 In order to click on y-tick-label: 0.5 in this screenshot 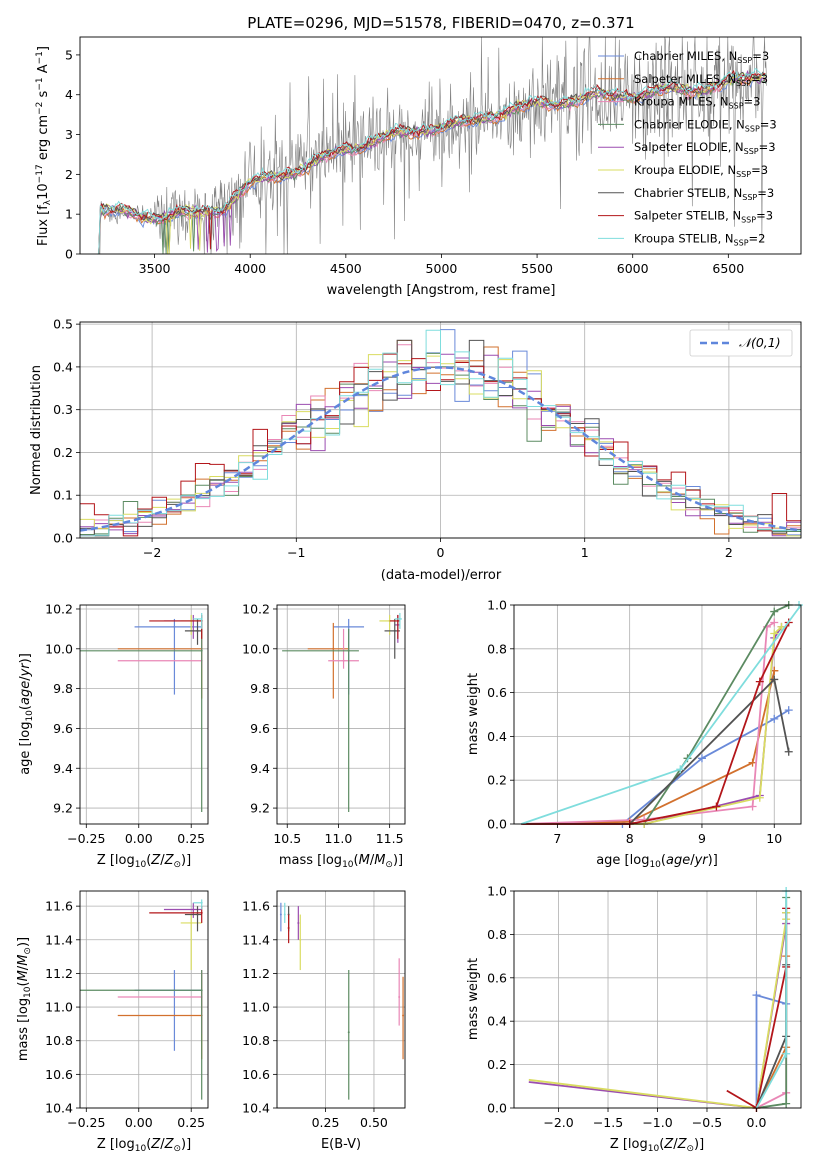, I will do `click(63, 324)`.